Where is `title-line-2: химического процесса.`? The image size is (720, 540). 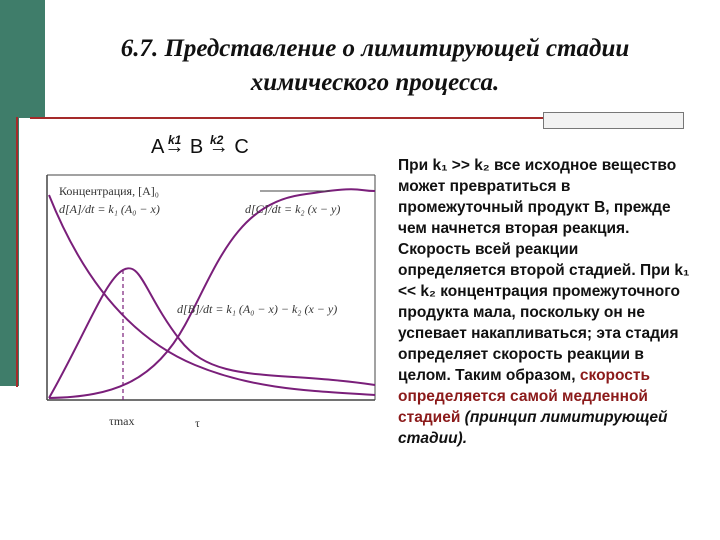
title-line-2: химического процесса. is located at coordinates (375, 82).